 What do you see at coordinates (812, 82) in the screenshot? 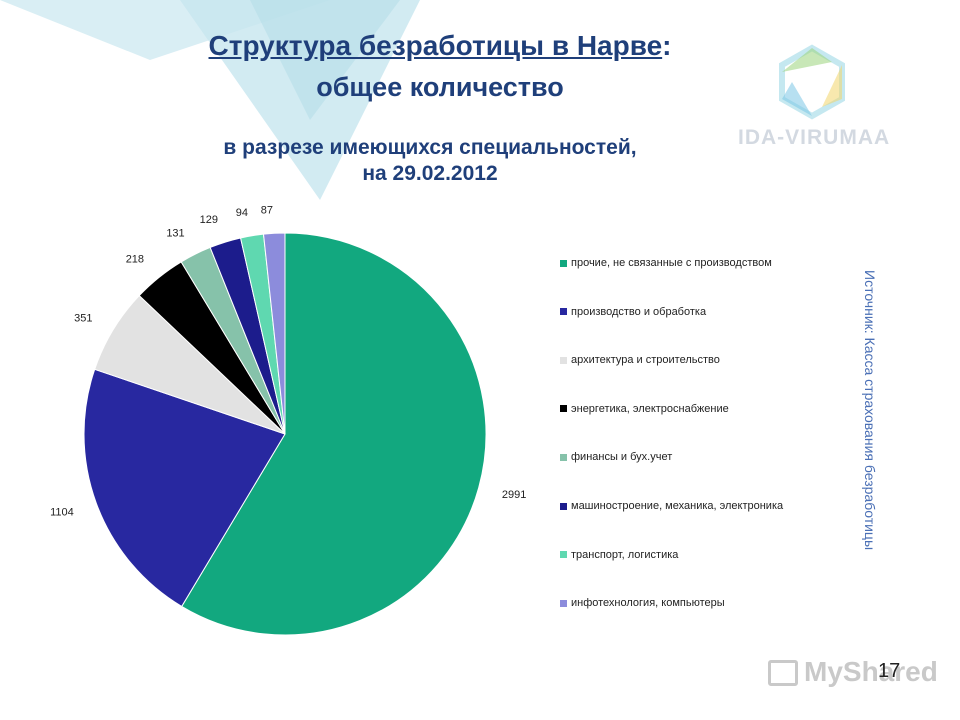
I see `logo-icon` at bounding box center [812, 82].